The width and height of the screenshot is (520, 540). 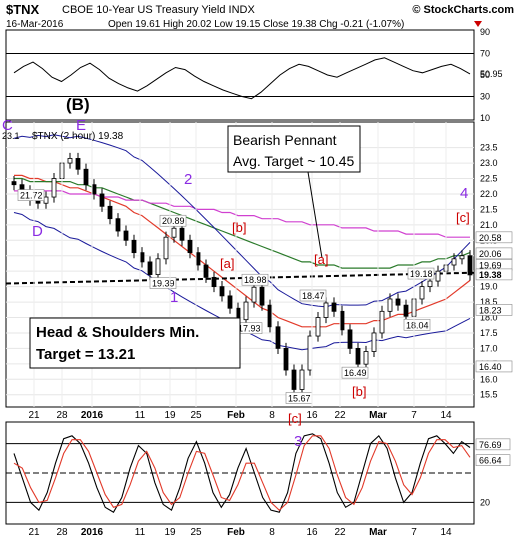 What do you see at coordinates (489, 163) in the screenshot?
I see `price-tick-23.0: 23.0` at bounding box center [489, 163].